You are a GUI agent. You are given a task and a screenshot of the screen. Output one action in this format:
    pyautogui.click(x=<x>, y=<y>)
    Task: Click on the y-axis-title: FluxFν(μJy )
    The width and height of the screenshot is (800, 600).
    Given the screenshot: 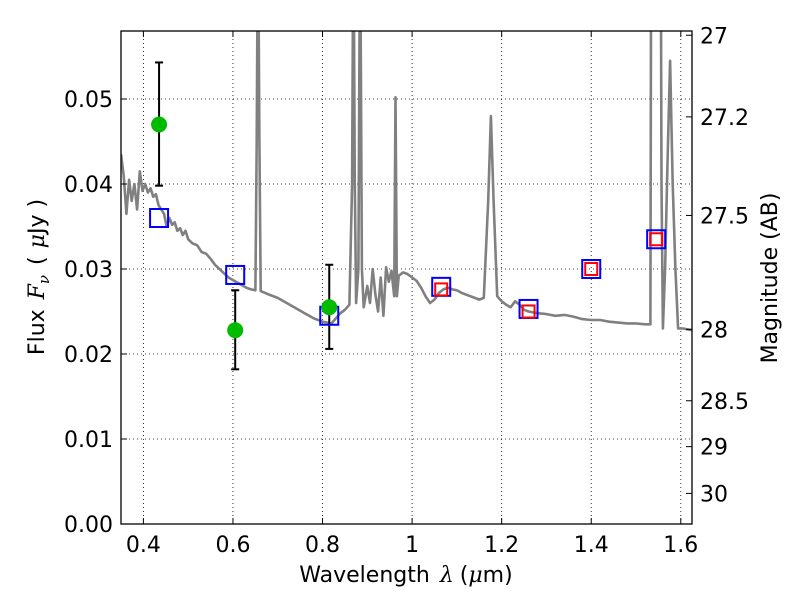 What is the action you would take?
    pyautogui.click(x=39, y=277)
    